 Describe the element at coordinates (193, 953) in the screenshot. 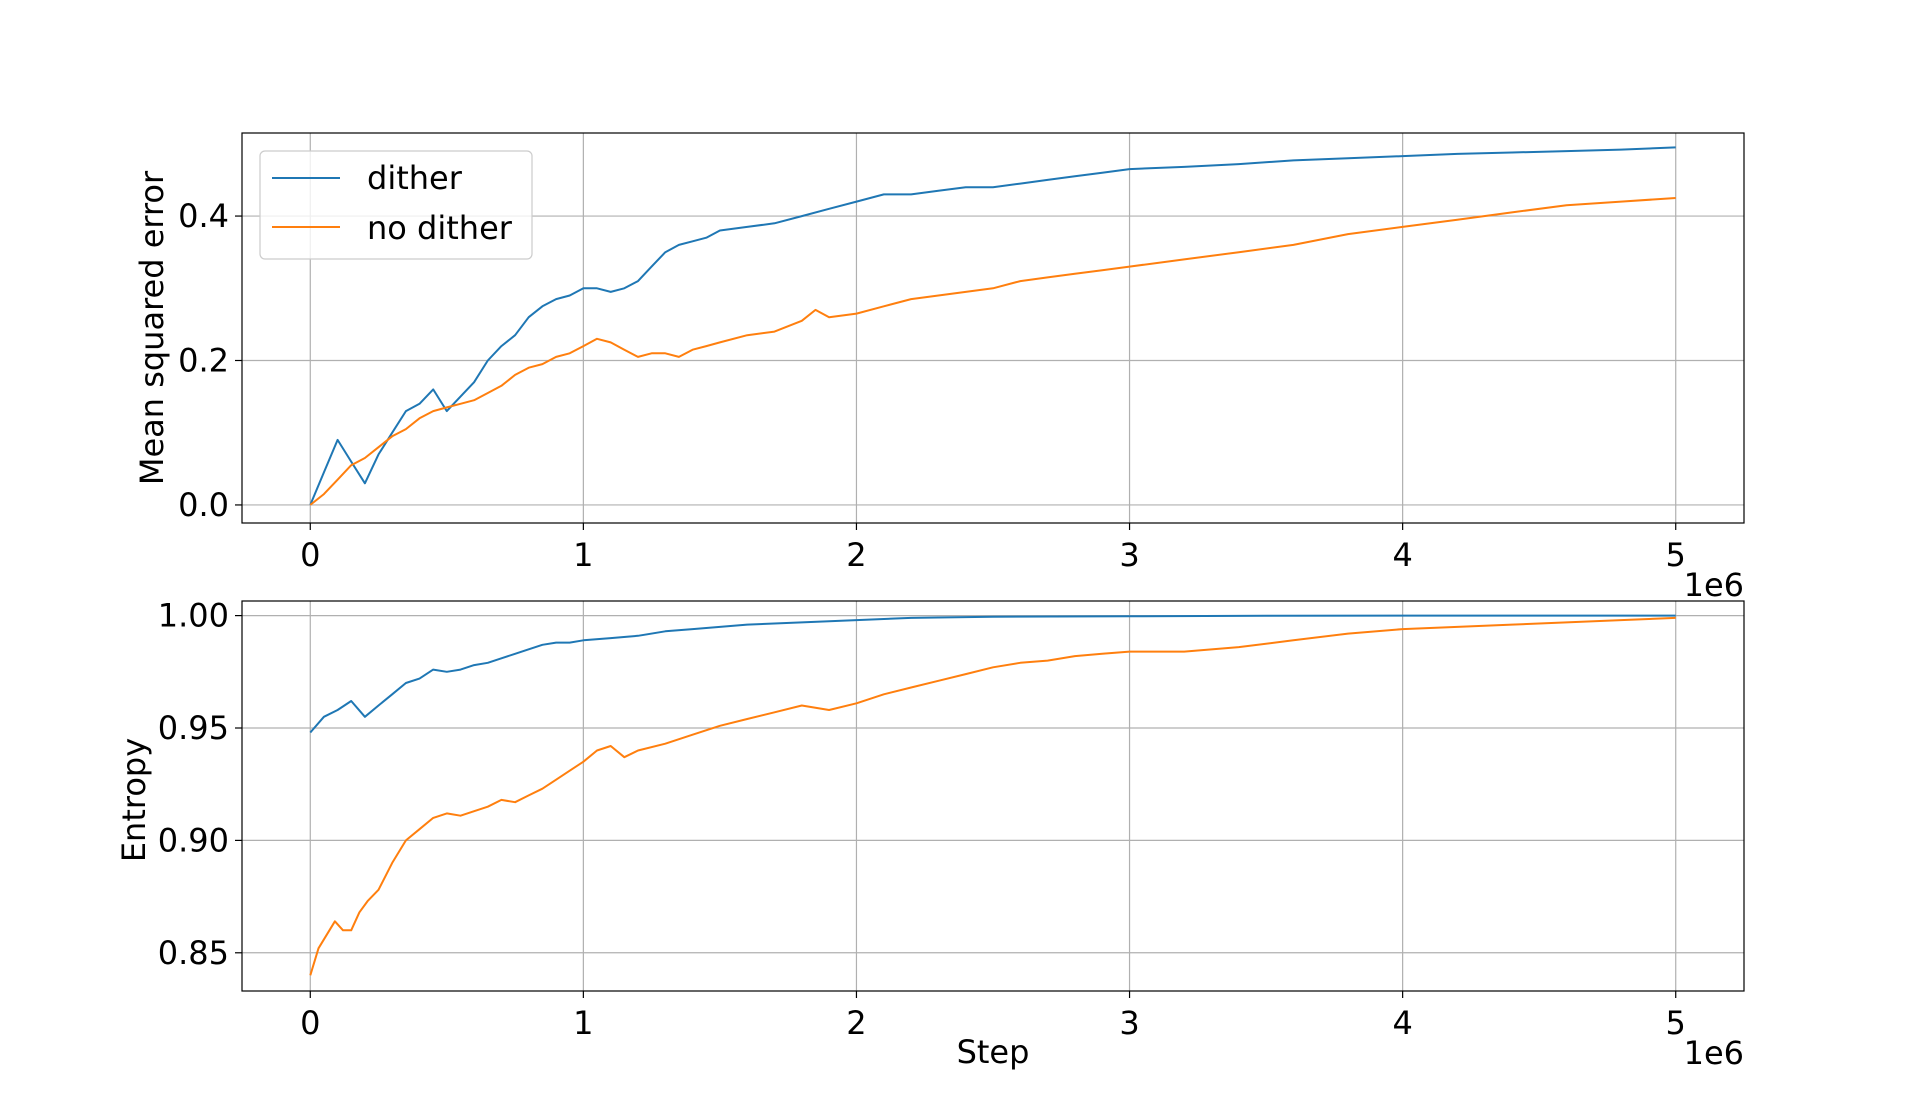

I see `entropy-y-tick-label: 0.85` at that location.